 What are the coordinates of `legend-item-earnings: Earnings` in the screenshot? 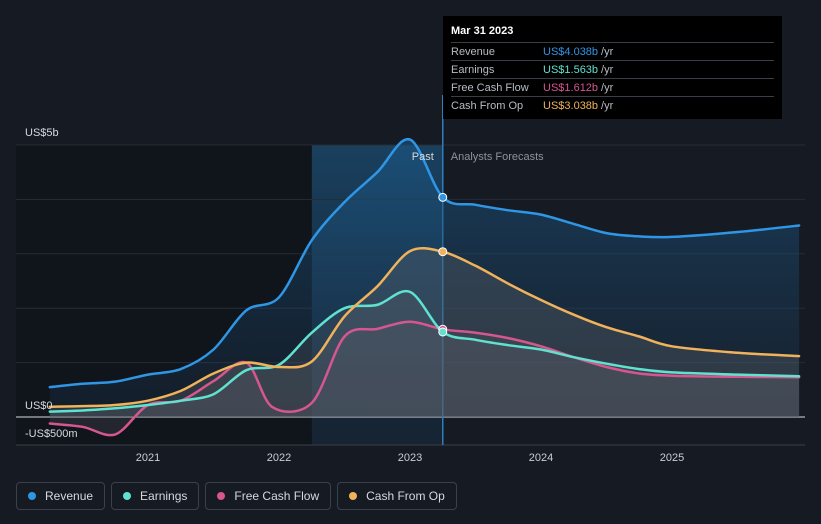 It's located at (155, 496).